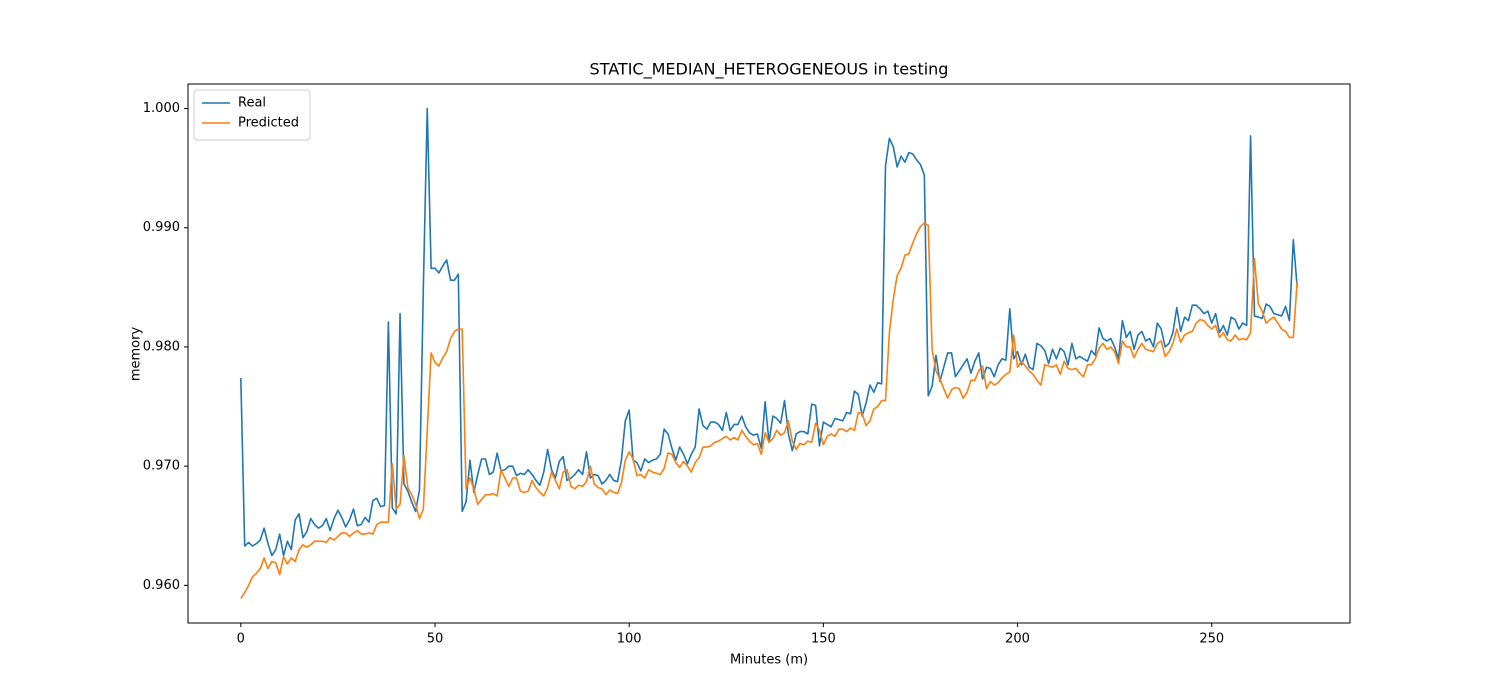 This screenshot has width=1500, height=700. Describe the element at coordinates (161, 227) in the screenshot. I see `y-tick-label: 0.990` at that location.